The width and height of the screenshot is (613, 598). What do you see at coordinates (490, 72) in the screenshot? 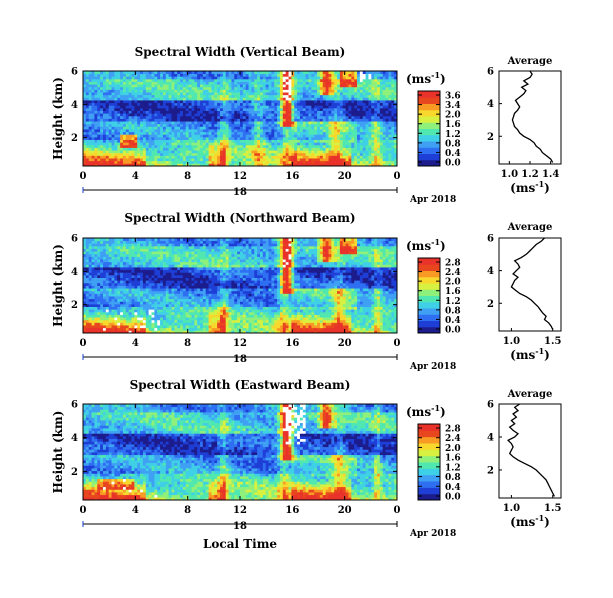
I see `profile-y-tick-label: 6` at bounding box center [490, 72].